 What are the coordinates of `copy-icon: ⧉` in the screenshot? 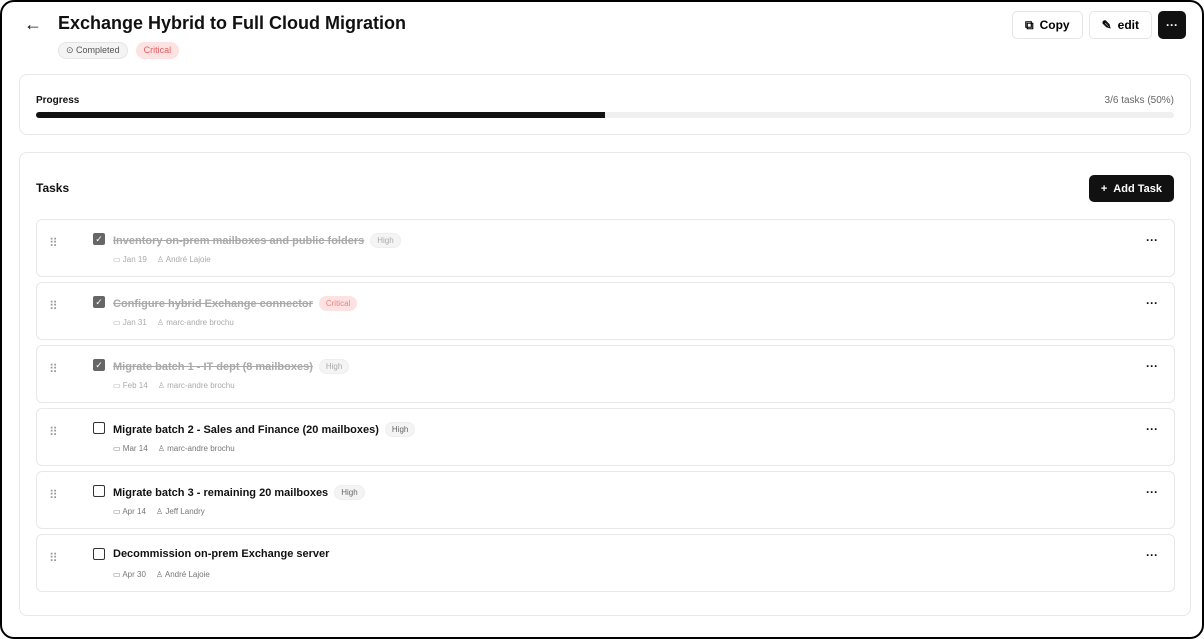 It's located at (1029, 24).